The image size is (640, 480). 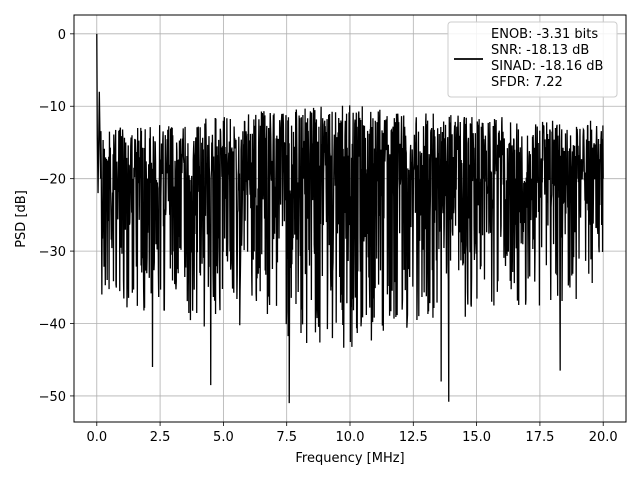 I want to click on y-tick-label: −20, so click(x=52, y=180).